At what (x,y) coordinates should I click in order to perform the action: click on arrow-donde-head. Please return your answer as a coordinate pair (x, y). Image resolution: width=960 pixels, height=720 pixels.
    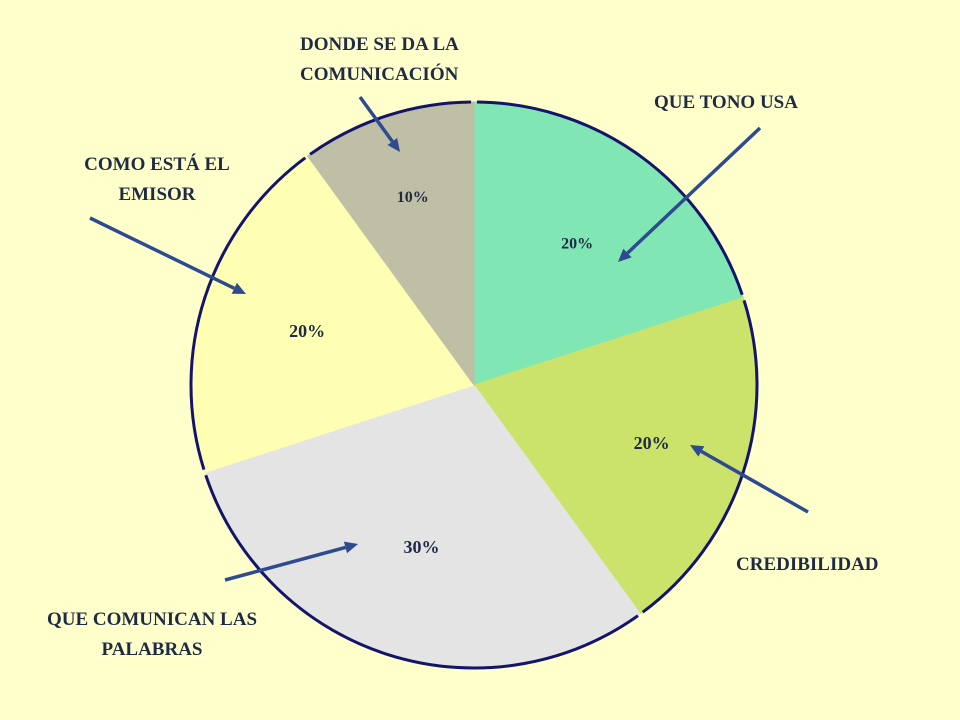
    Looking at the image, I should click on (393, 145).